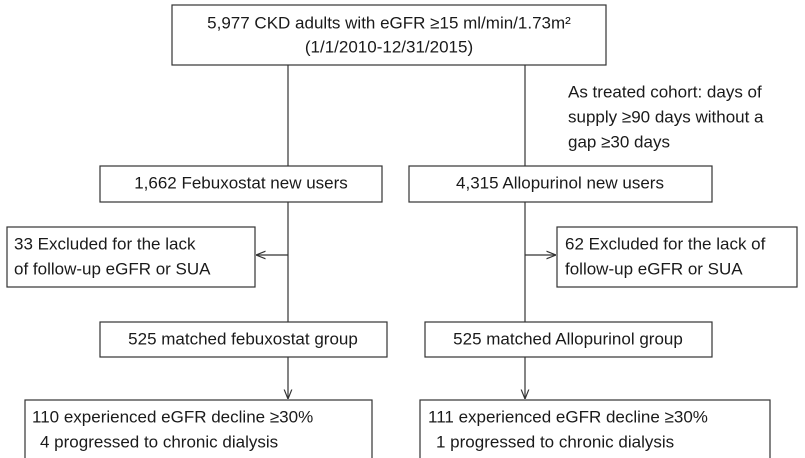 Image resolution: width=805 pixels, height=458 pixels. I want to click on node-text: 525 matched febuxostat group, so click(243, 338).